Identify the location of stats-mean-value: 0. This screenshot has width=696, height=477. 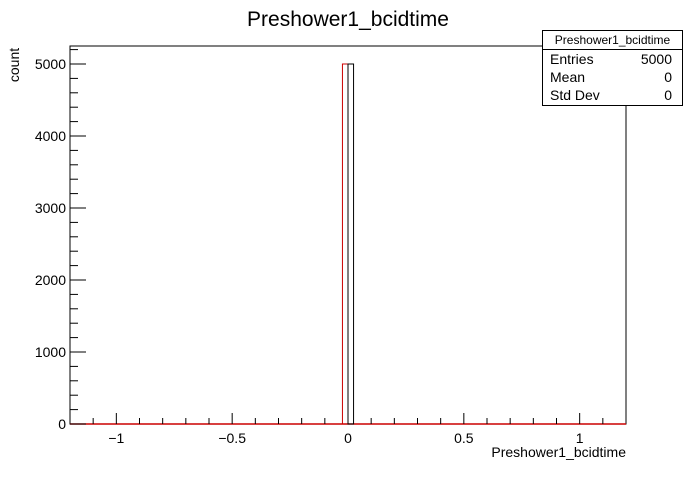
(668, 77).